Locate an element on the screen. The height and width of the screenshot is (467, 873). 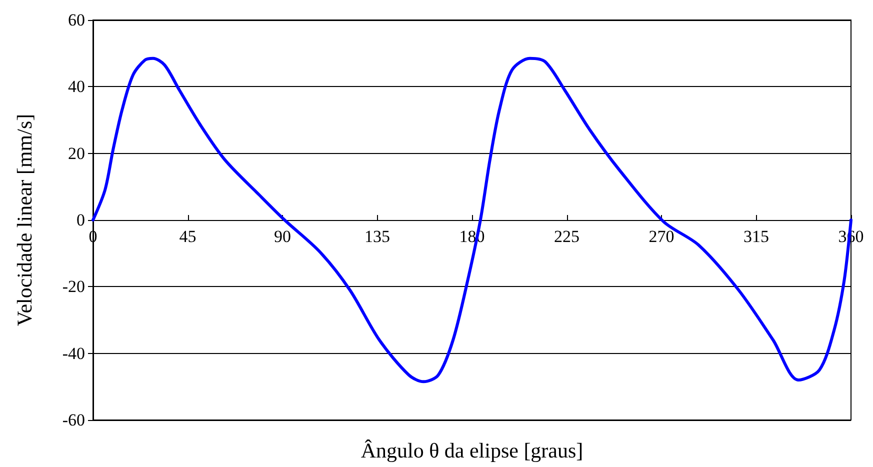
x-tick-label: 90 is located at coordinates (282, 236).